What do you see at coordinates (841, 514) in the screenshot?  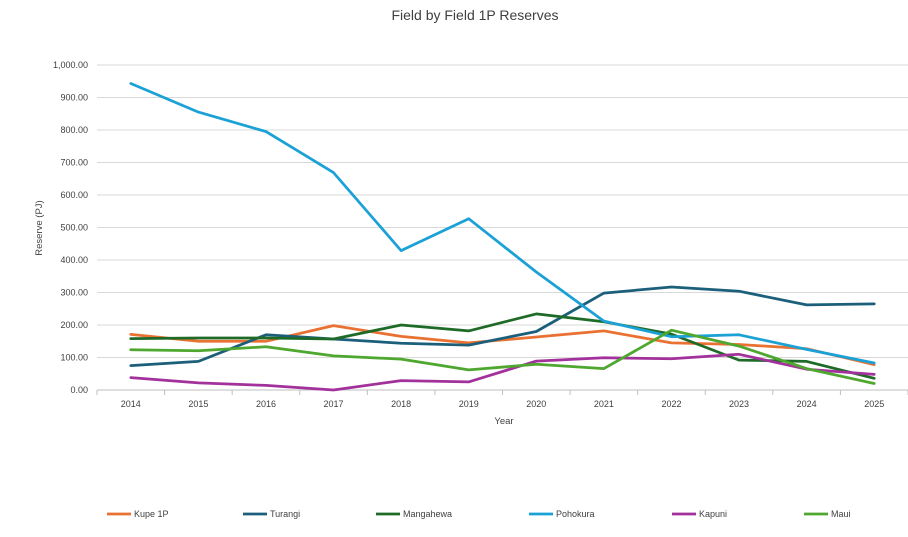 I see `legend-label: Maui` at bounding box center [841, 514].